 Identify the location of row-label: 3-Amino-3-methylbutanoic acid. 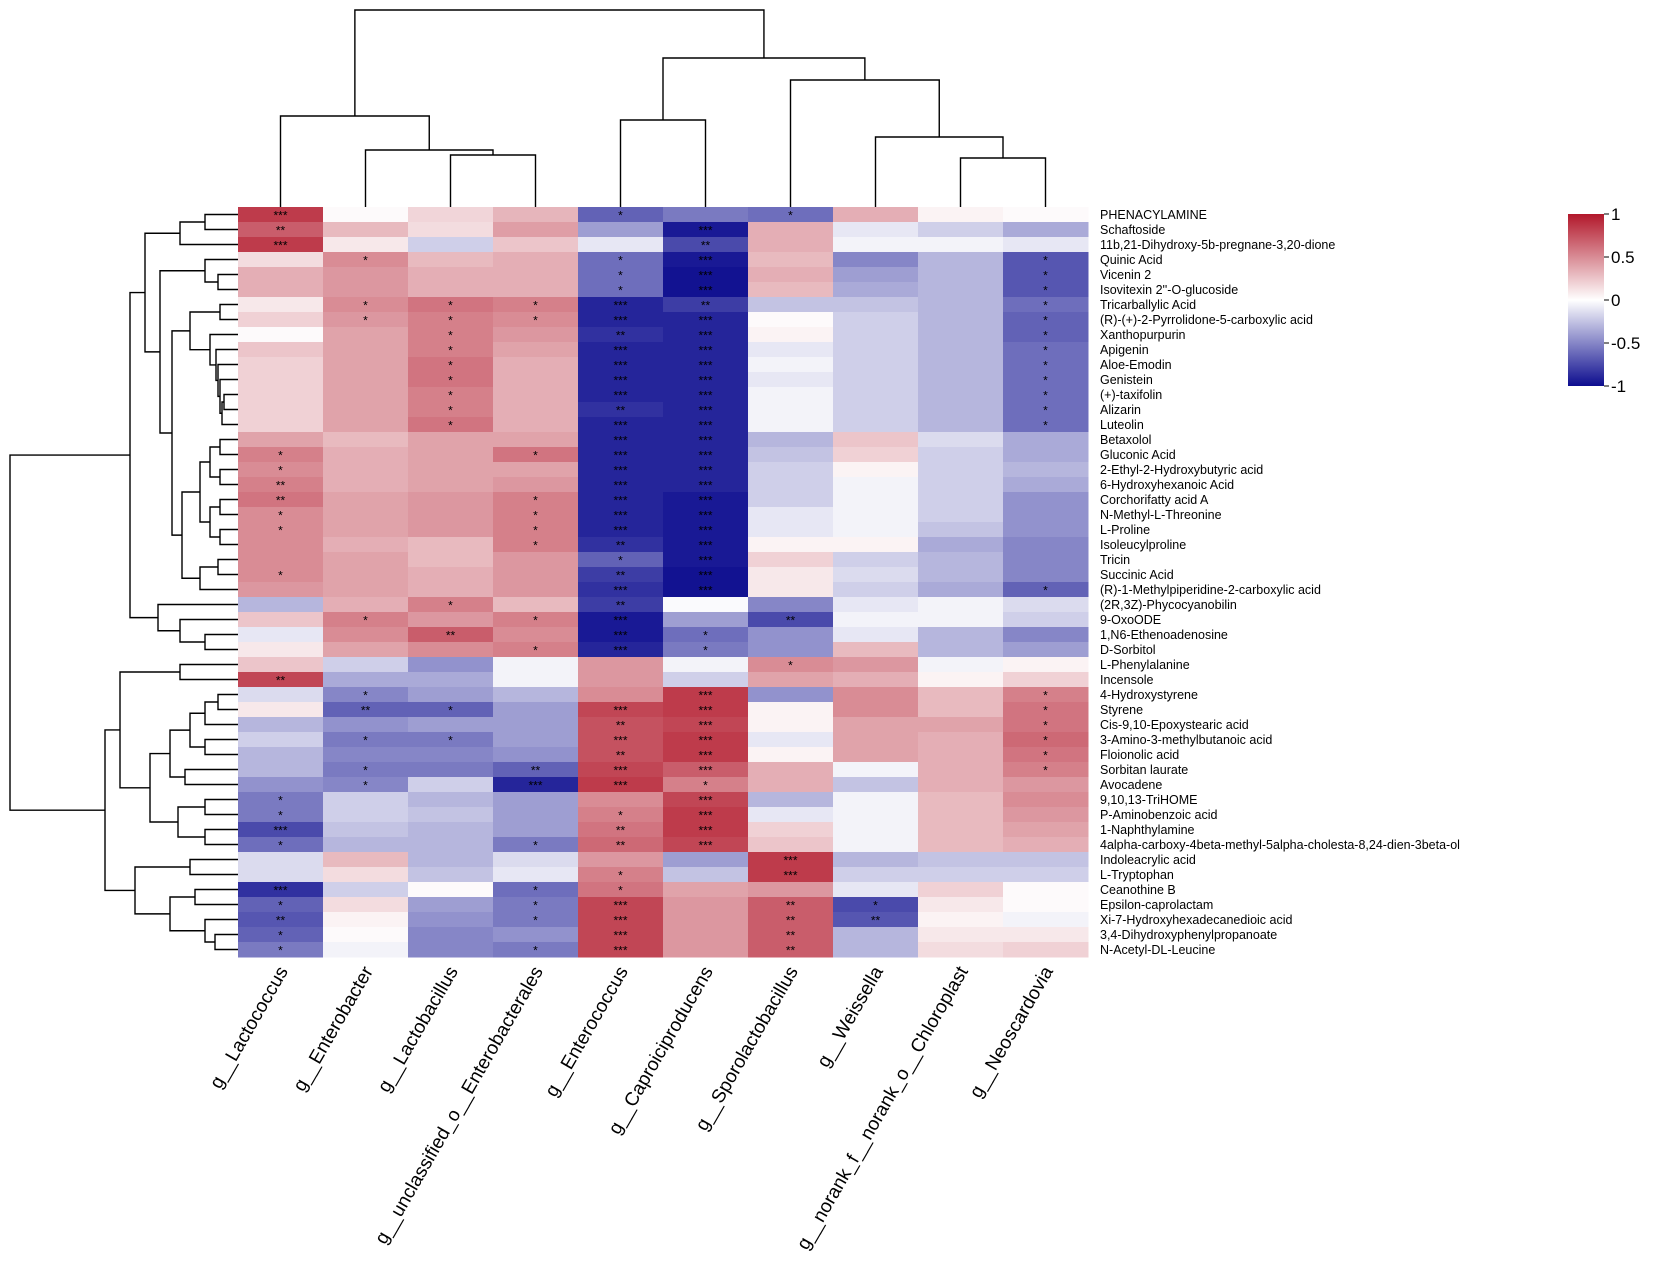
(1186, 740).